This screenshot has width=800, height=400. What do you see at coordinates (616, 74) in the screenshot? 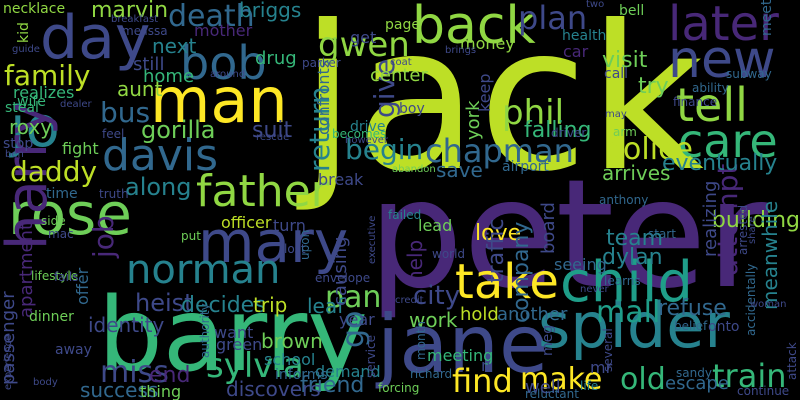
I see `word-call: call` at bounding box center [616, 74].